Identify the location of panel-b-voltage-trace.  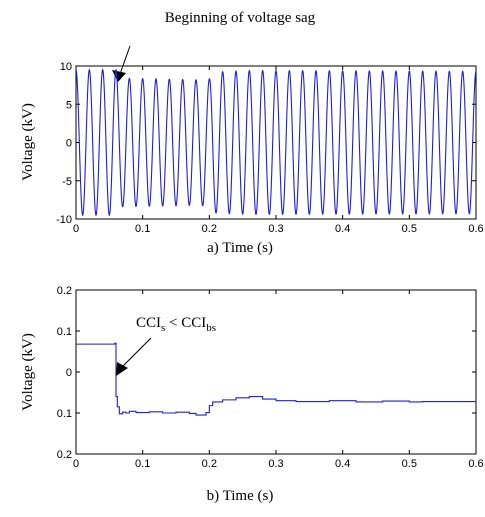
(276, 379).